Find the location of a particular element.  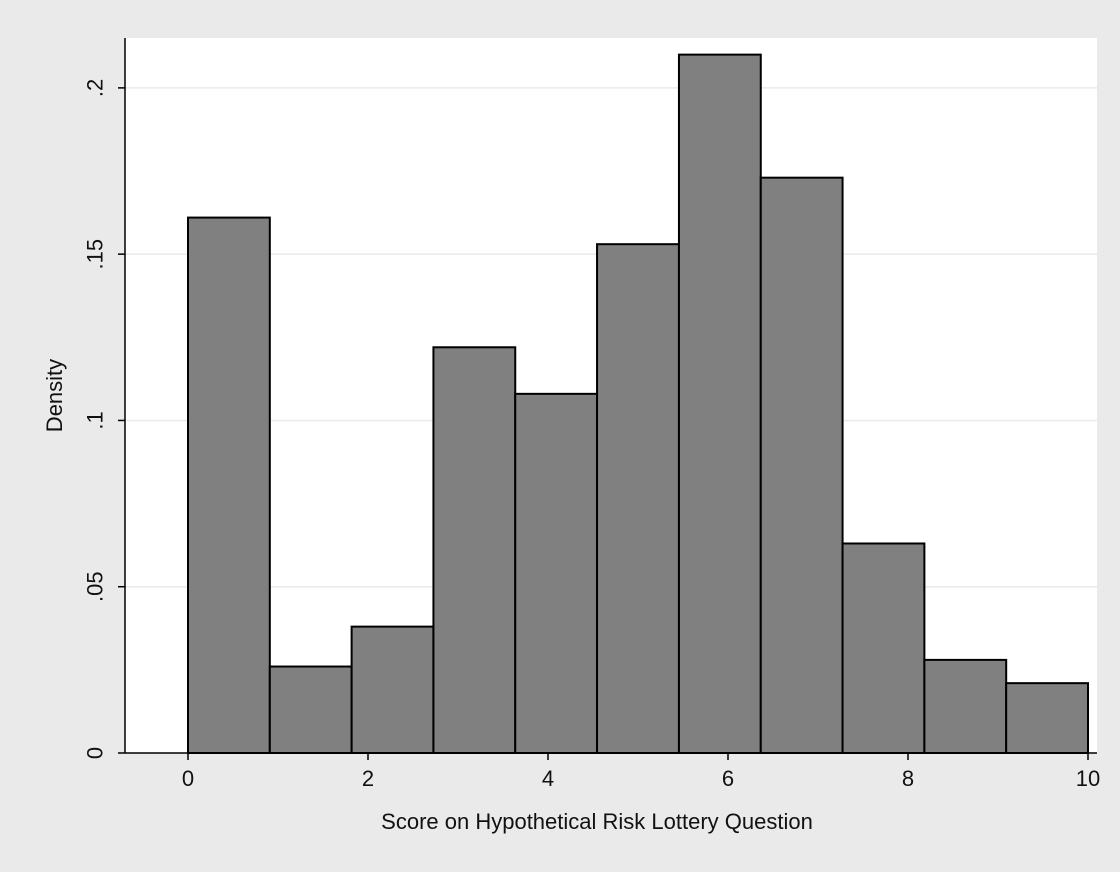

x-axis-ticks: 0 2 4 6 8 10 is located at coordinates (641, 772).